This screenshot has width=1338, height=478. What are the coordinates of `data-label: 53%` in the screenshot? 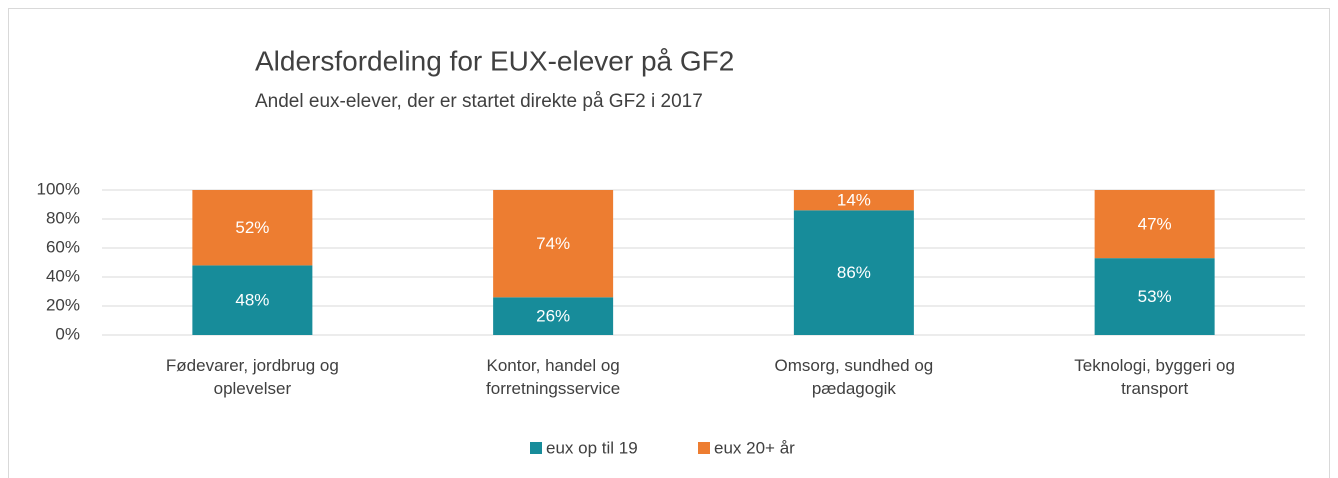 It's located at (1155, 296).